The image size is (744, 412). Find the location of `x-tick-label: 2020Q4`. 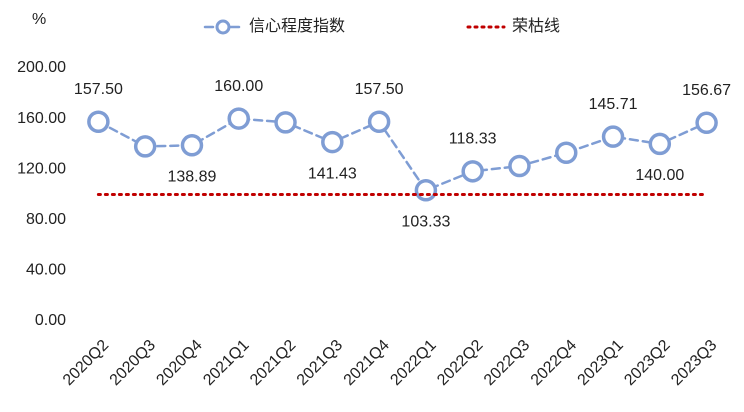

x-tick-label: 2020Q4 is located at coordinates (179, 363).